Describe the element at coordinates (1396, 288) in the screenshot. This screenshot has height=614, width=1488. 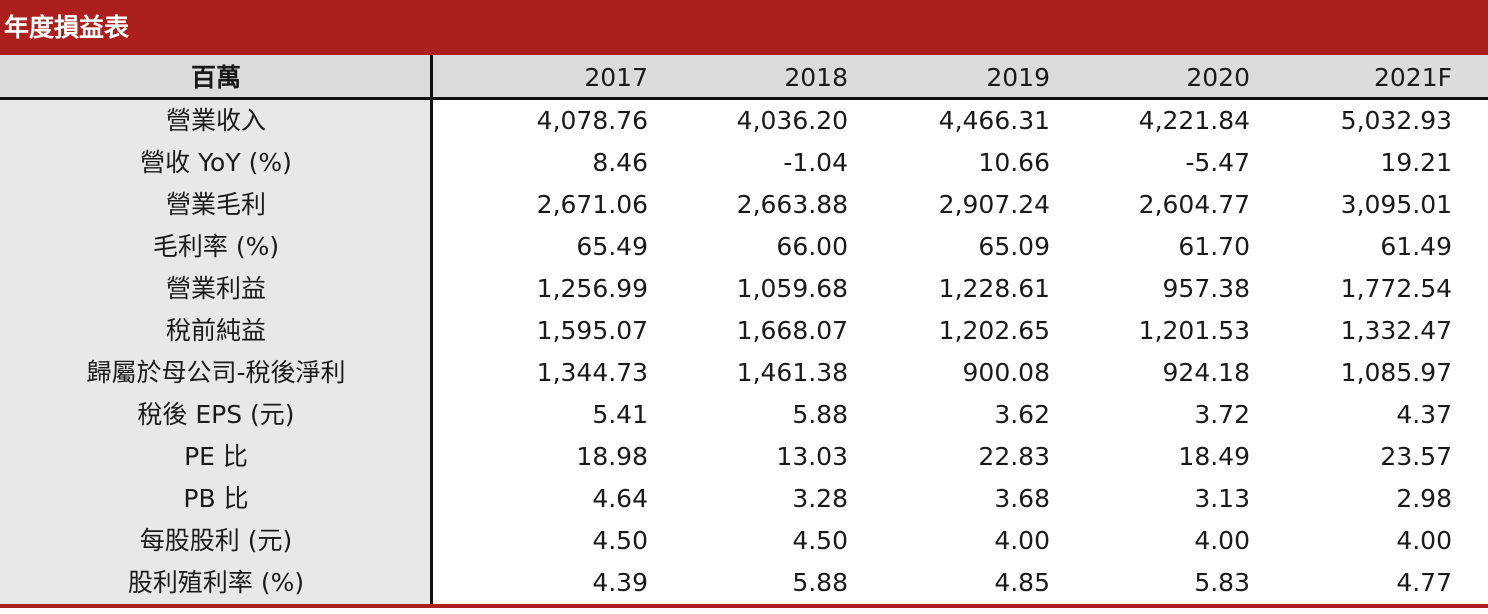
I see `table-cell: 1,772.54` at that location.